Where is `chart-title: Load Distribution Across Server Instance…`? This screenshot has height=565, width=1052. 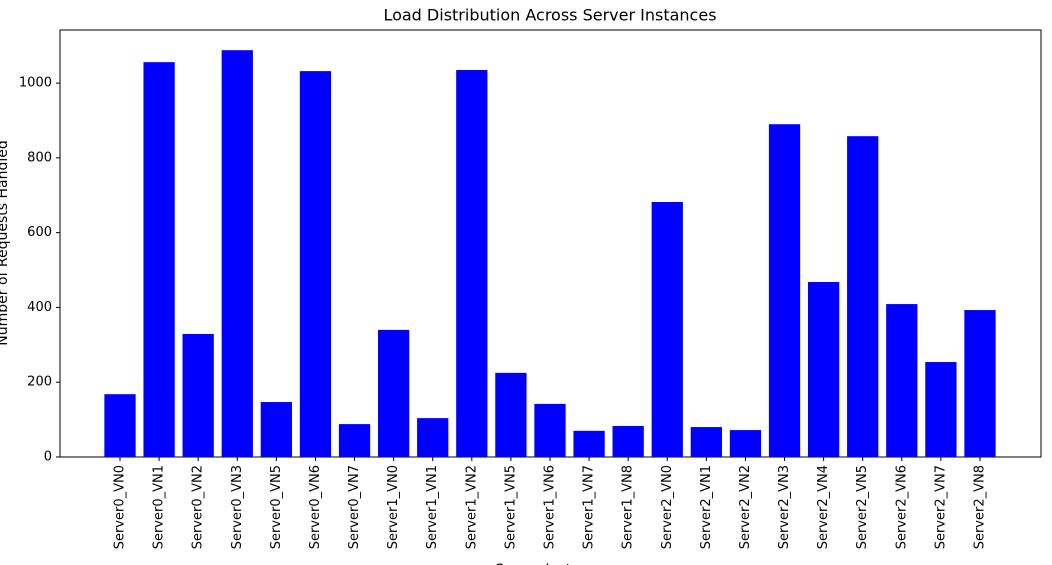
chart-title: Load Distribution Across Server Instance… is located at coordinates (549, 15).